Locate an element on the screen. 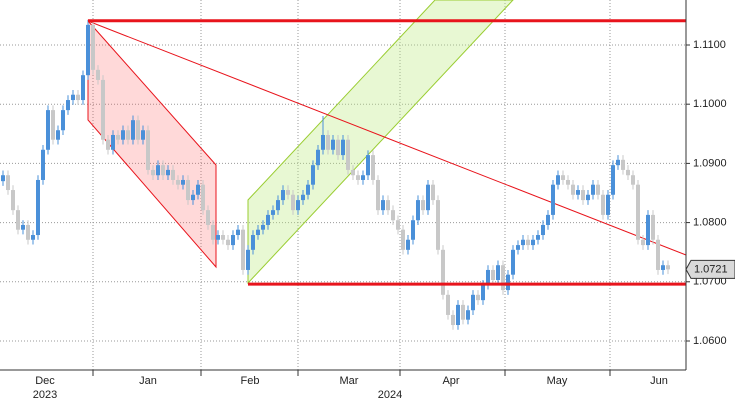 The image size is (735, 400). x-tick-label: Mar is located at coordinates (349, 381).